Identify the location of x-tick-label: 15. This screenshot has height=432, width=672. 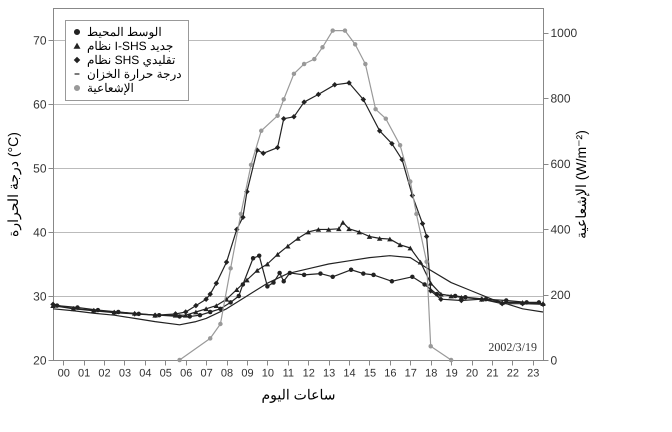
(370, 374).